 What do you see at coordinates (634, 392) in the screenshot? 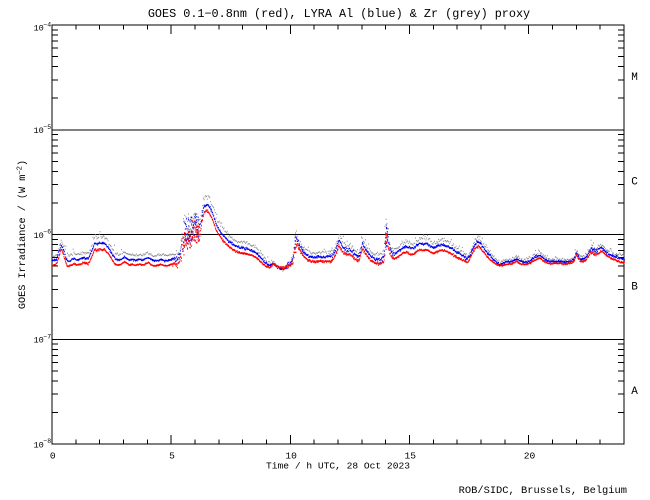
I see `svg-text: A` at bounding box center [634, 392].